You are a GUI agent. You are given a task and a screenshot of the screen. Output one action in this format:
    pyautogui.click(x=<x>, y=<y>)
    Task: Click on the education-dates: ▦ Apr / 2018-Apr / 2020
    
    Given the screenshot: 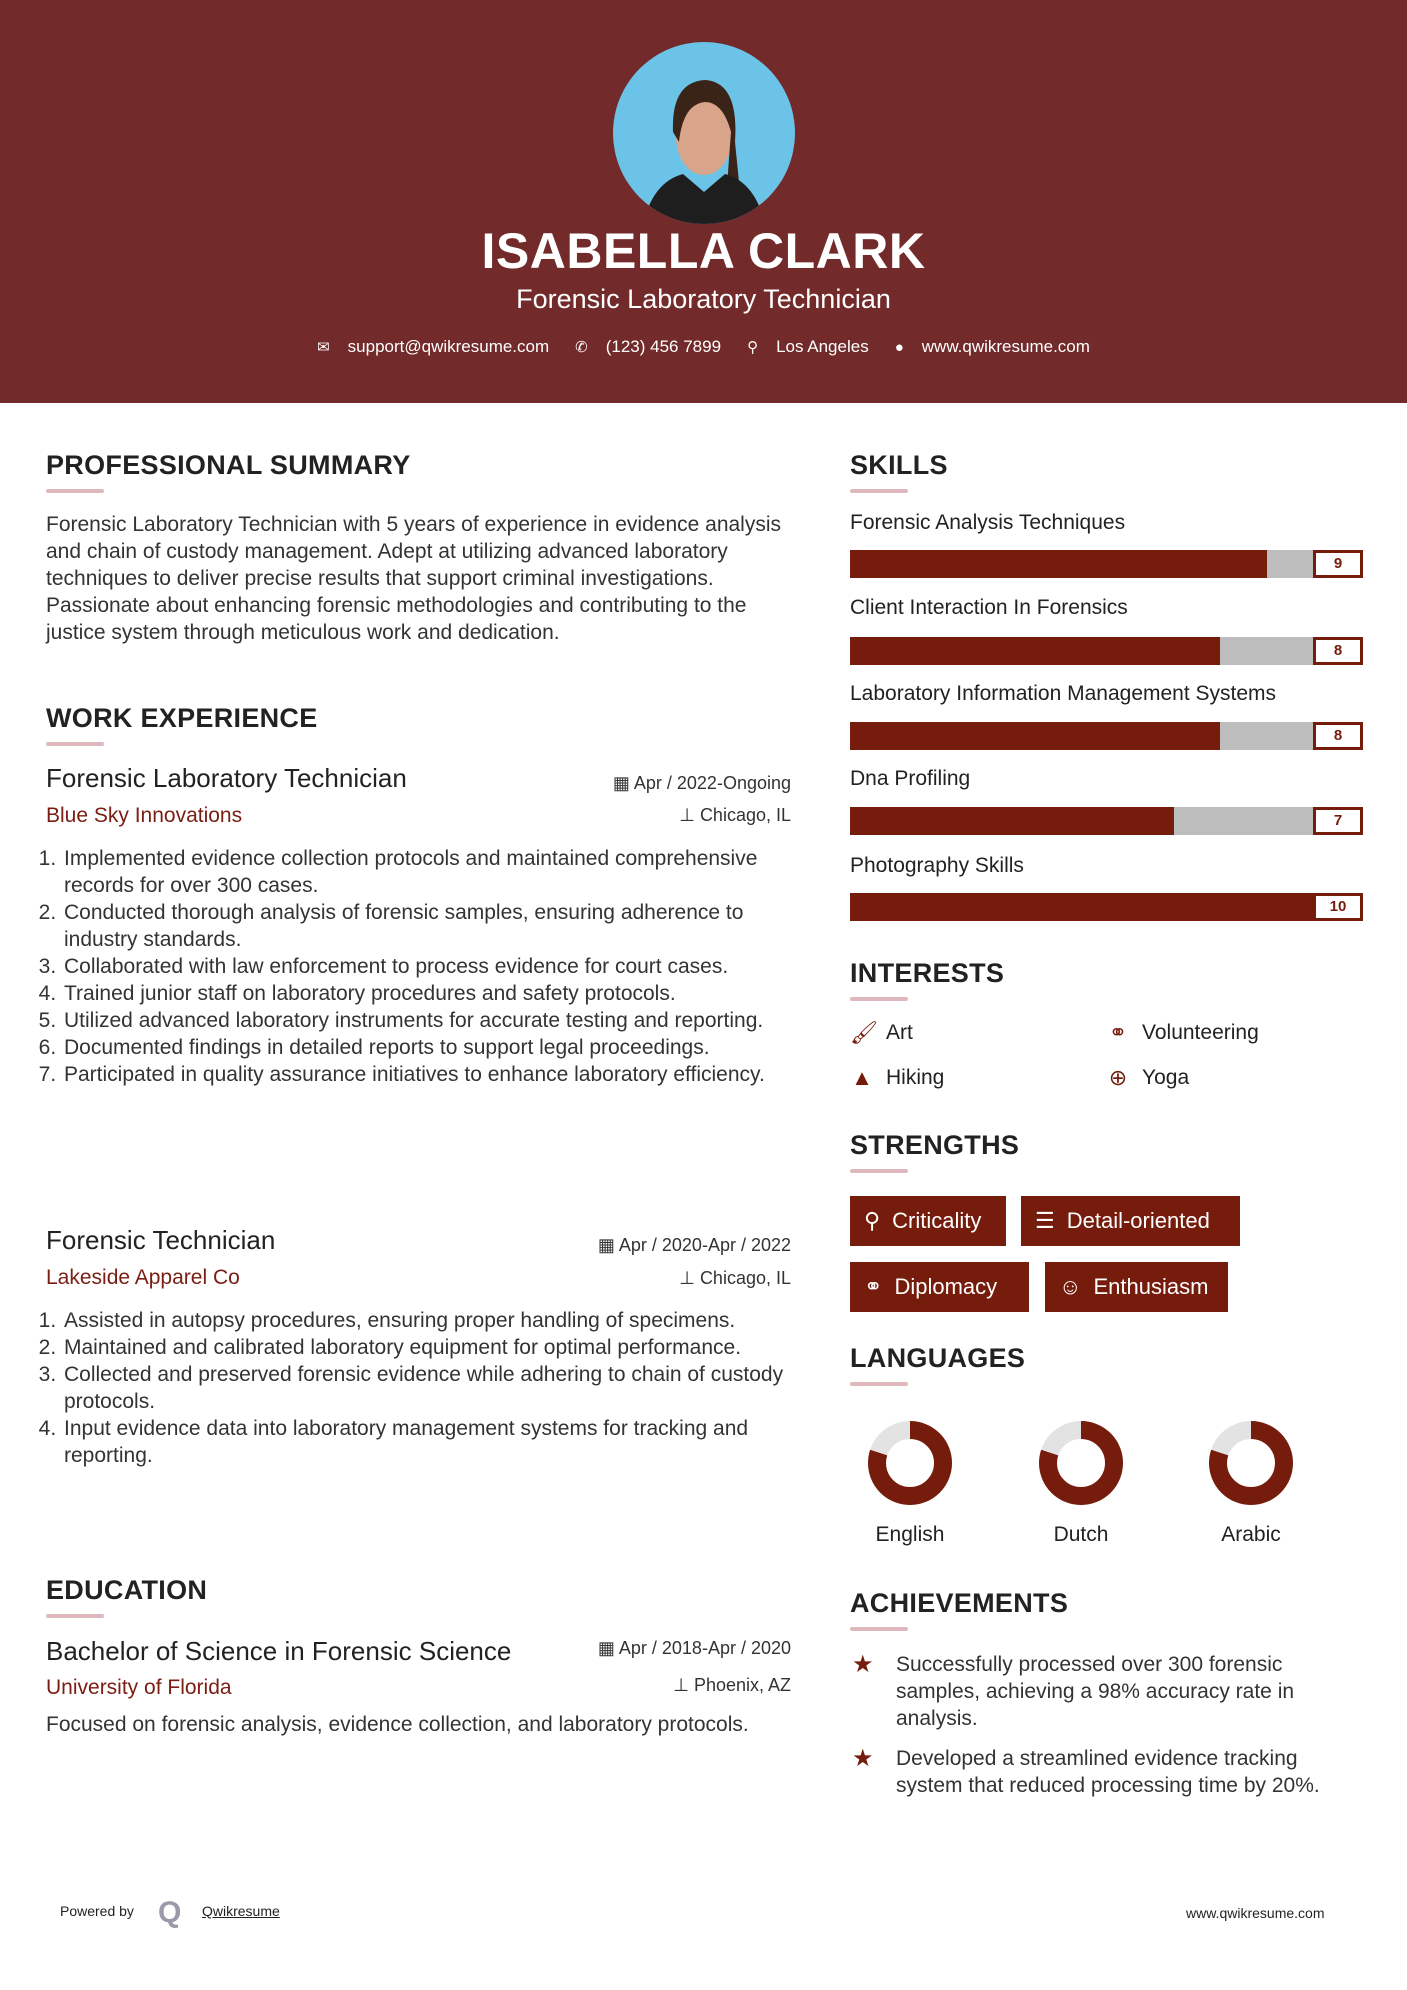 What is the action you would take?
    pyautogui.click(x=611, y=1648)
    